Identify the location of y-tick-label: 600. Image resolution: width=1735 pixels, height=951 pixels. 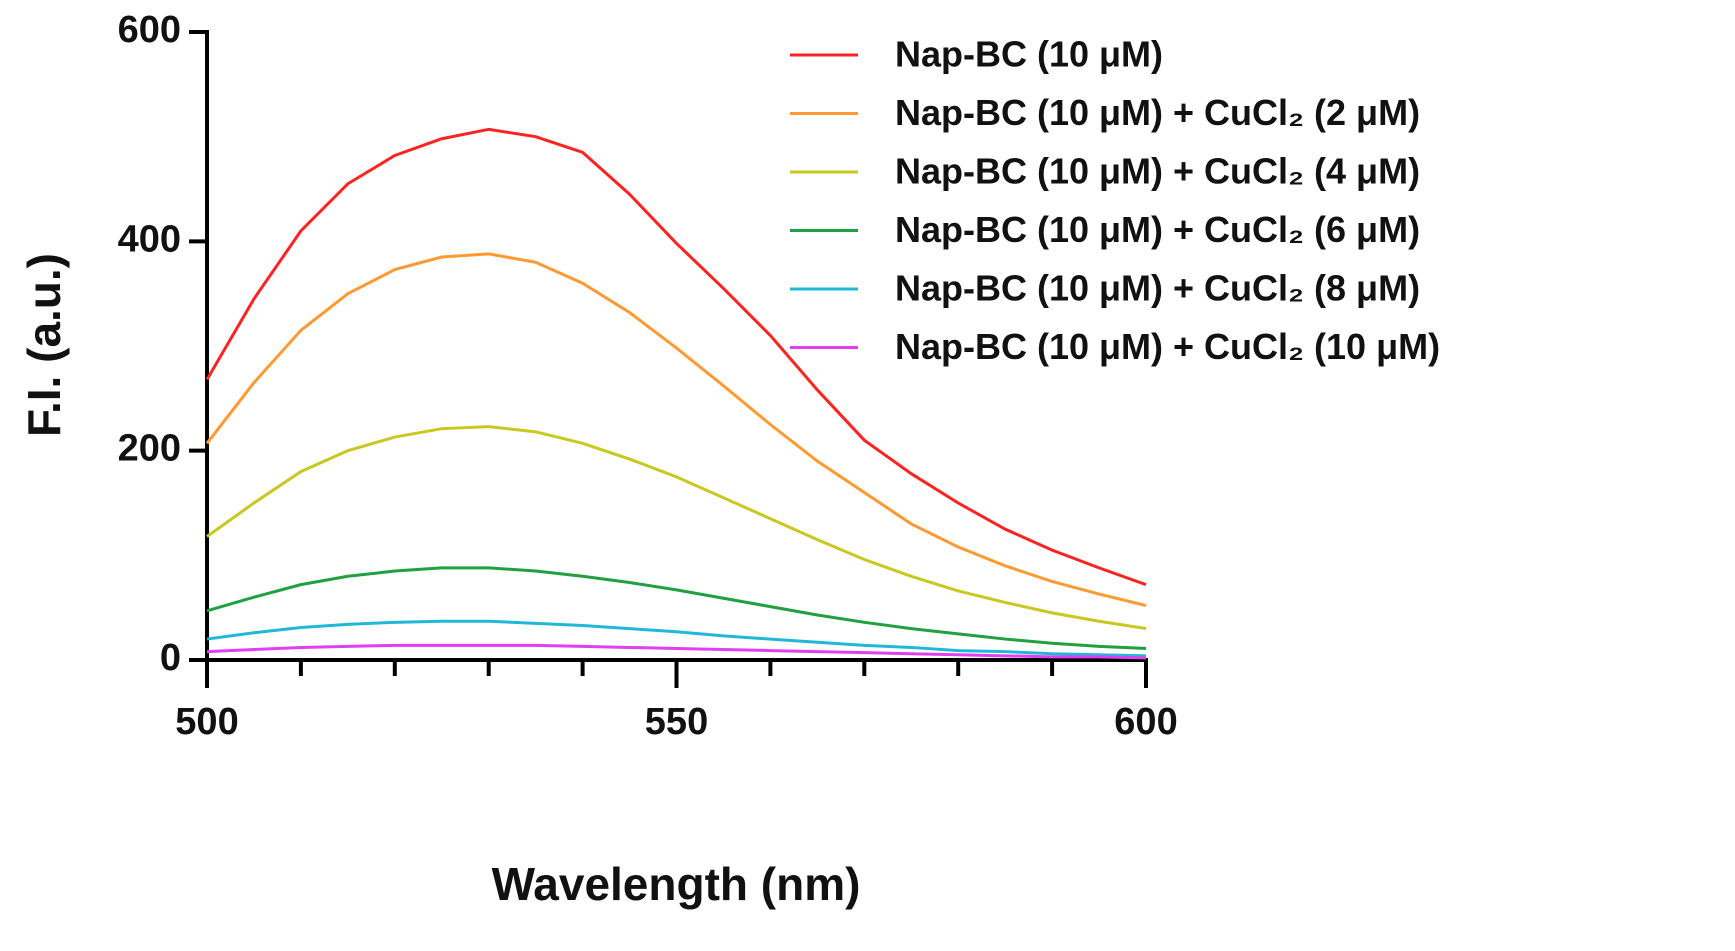
(149, 30).